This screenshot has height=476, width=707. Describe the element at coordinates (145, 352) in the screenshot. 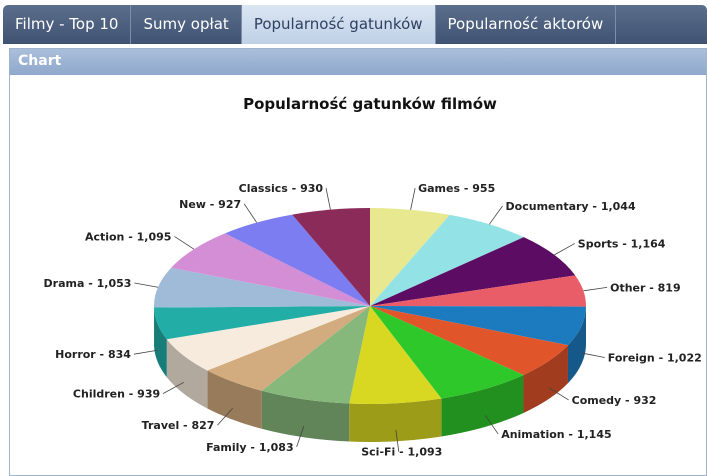

I see `label-leader-horror` at that location.